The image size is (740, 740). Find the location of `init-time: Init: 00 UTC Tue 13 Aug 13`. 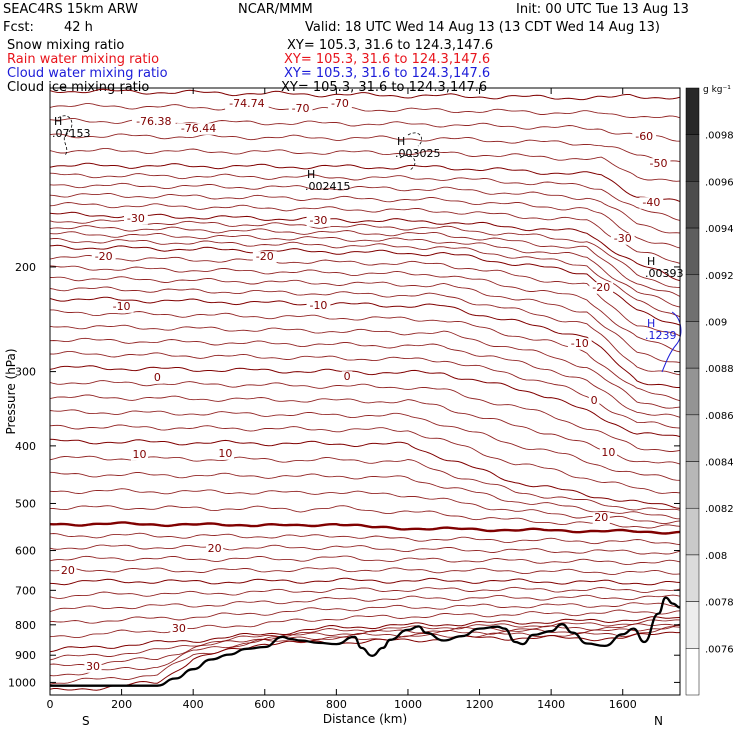

init-time: Init: 00 UTC Tue 13 Aug 13 is located at coordinates (602, 9).